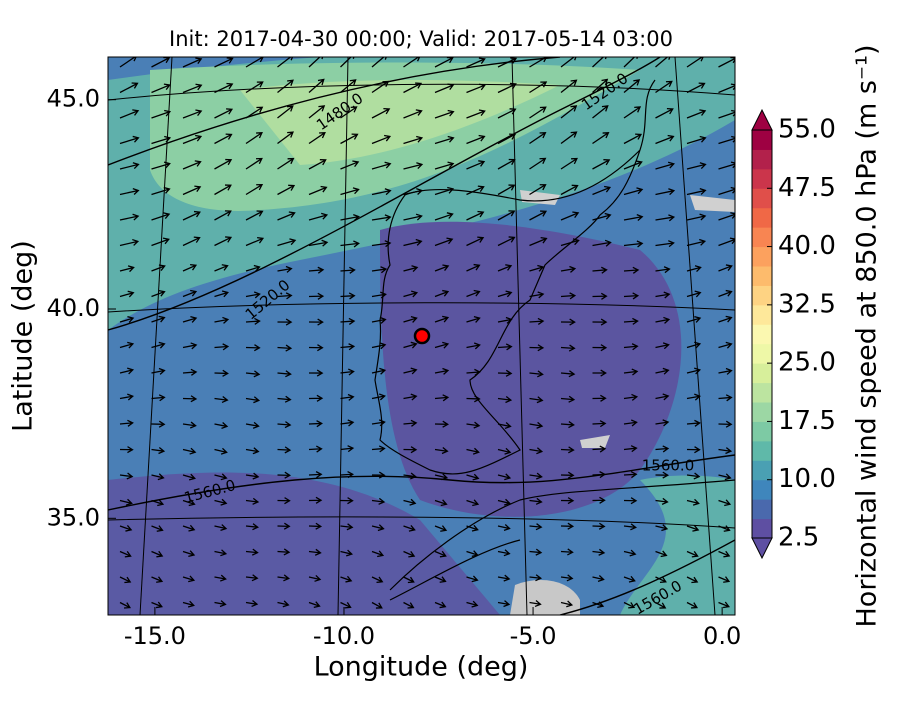 This screenshot has width=900, height=704. Describe the element at coordinates (23, 336) in the screenshot. I see `y-axis-label: Latitude (deg)` at that location.